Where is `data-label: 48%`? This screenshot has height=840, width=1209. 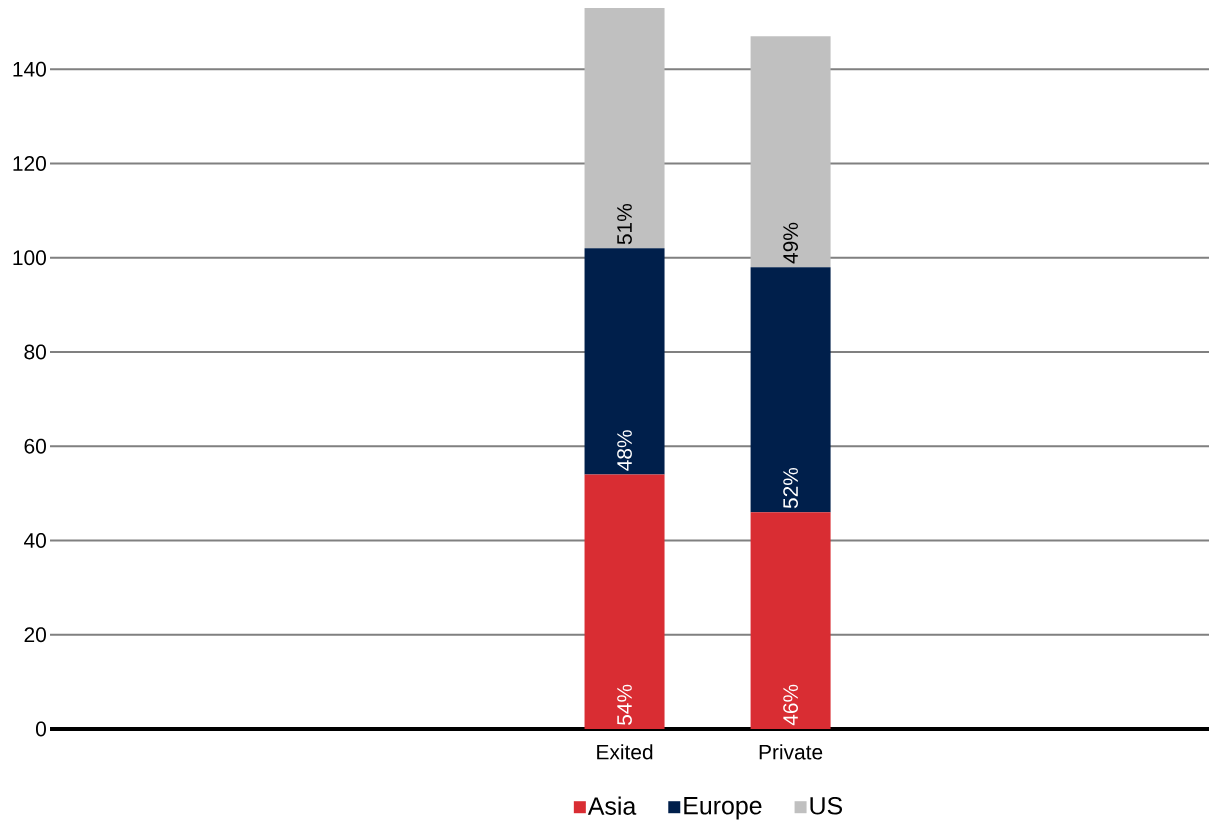 data-label: 48% is located at coordinates (624, 450).